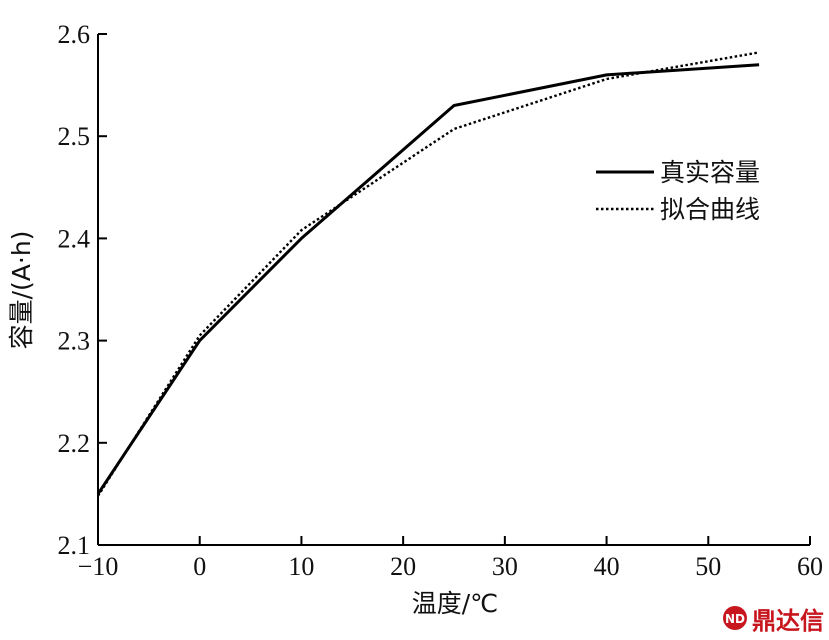 Image resolution: width=829 pixels, height=640 pixels. Describe the element at coordinates (74, 545) in the screenshot. I see `y-tick-label: 2.1` at that location.